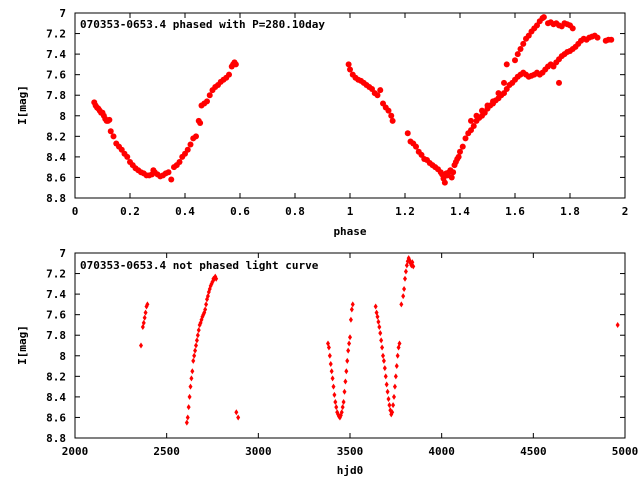  I want to click on x-tick-label: 5000, so click(625, 451).